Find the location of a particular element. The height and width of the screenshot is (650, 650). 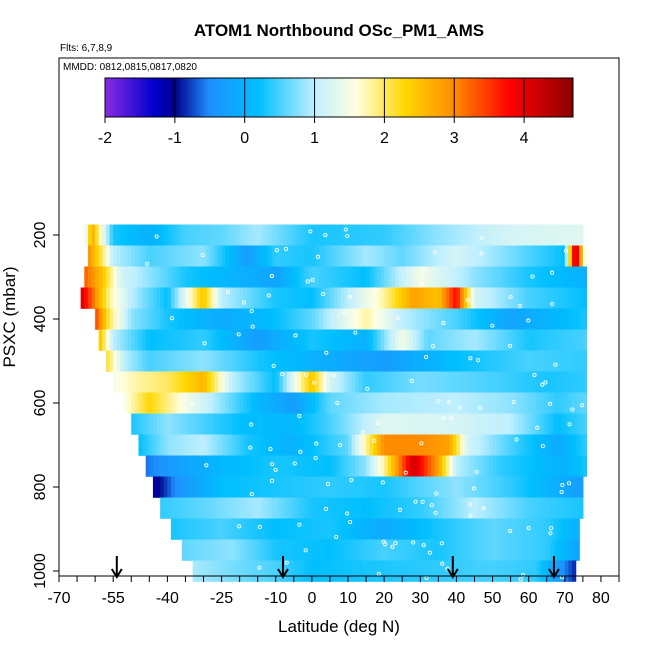

x-tick-label: -55 is located at coordinates (113, 598).